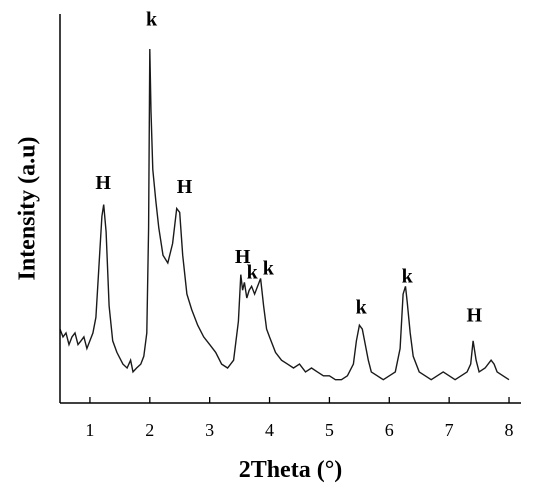  I want to click on x-axis-title: 2Theta (°), so click(291, 470).